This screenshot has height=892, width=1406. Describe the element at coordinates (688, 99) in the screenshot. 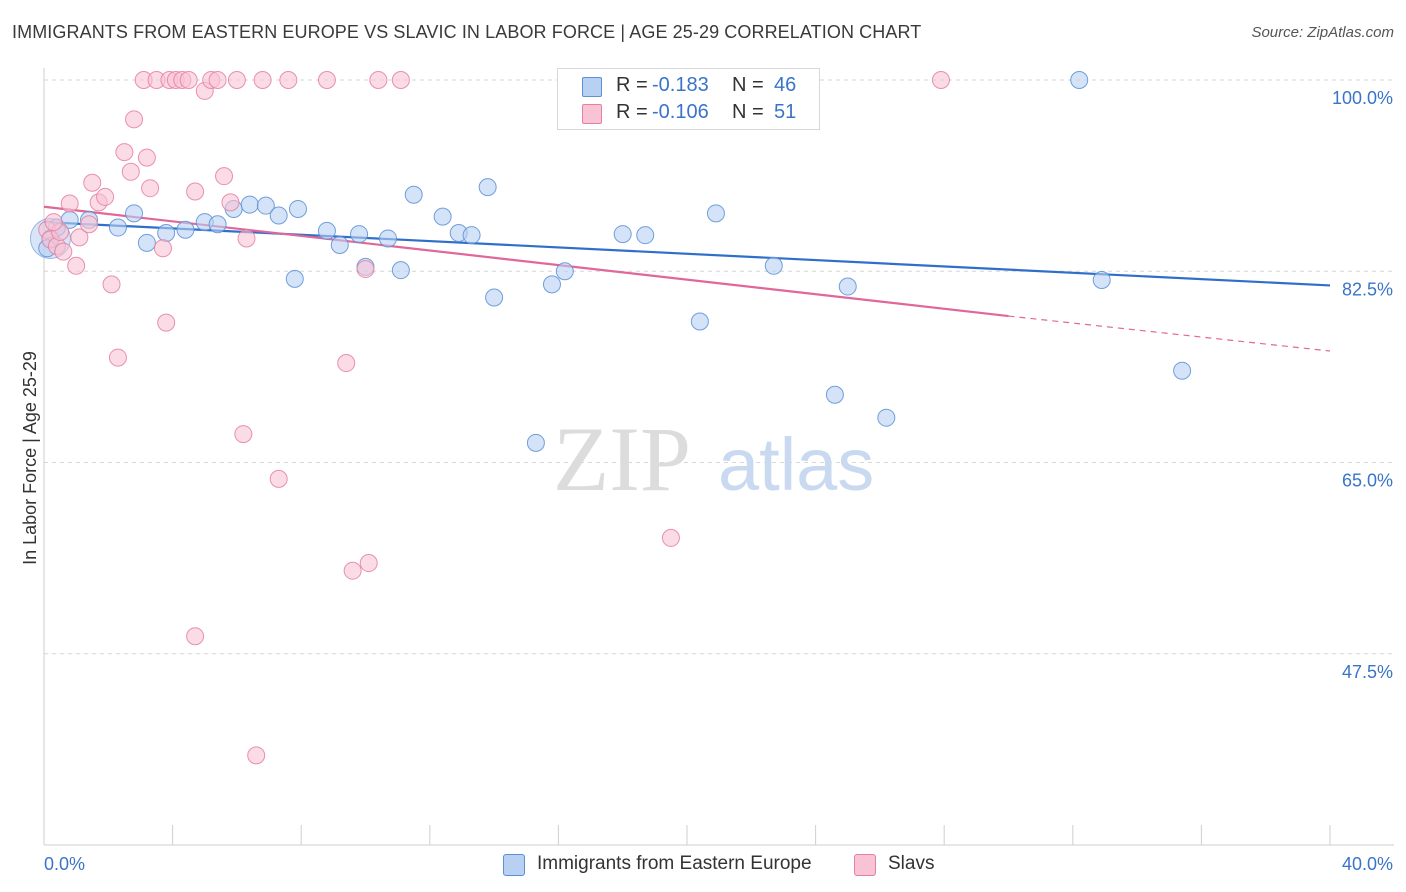

I see `stats-legend: R = -0.183 N = 46 R = -0.106 N = 51` at that location.